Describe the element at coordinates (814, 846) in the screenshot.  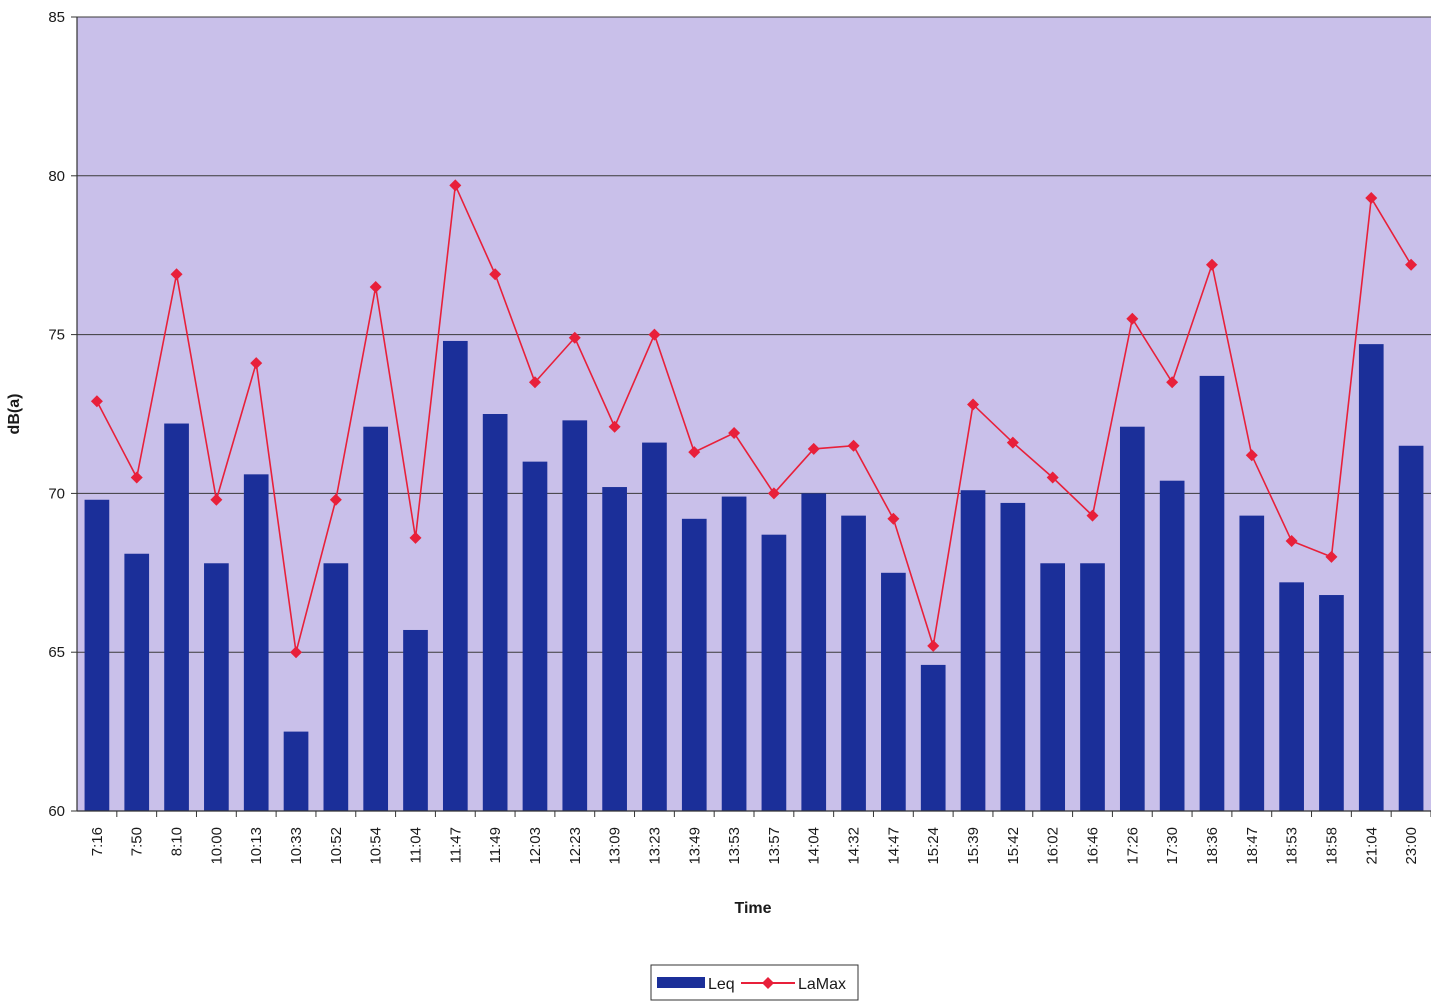
I see `x-tick-label: 14:04` at that location.